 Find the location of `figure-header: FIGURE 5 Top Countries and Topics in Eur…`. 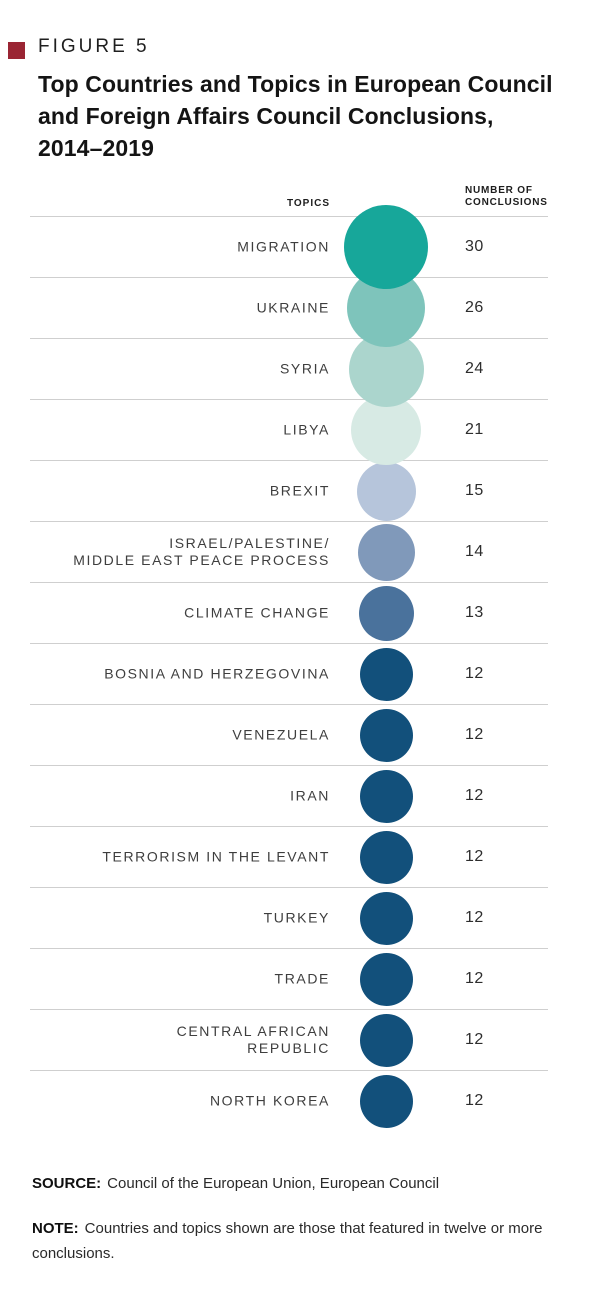

figure-header: FIGURE 5 Top Countries and Topics in Eur… is located at coordinates (299, 100).